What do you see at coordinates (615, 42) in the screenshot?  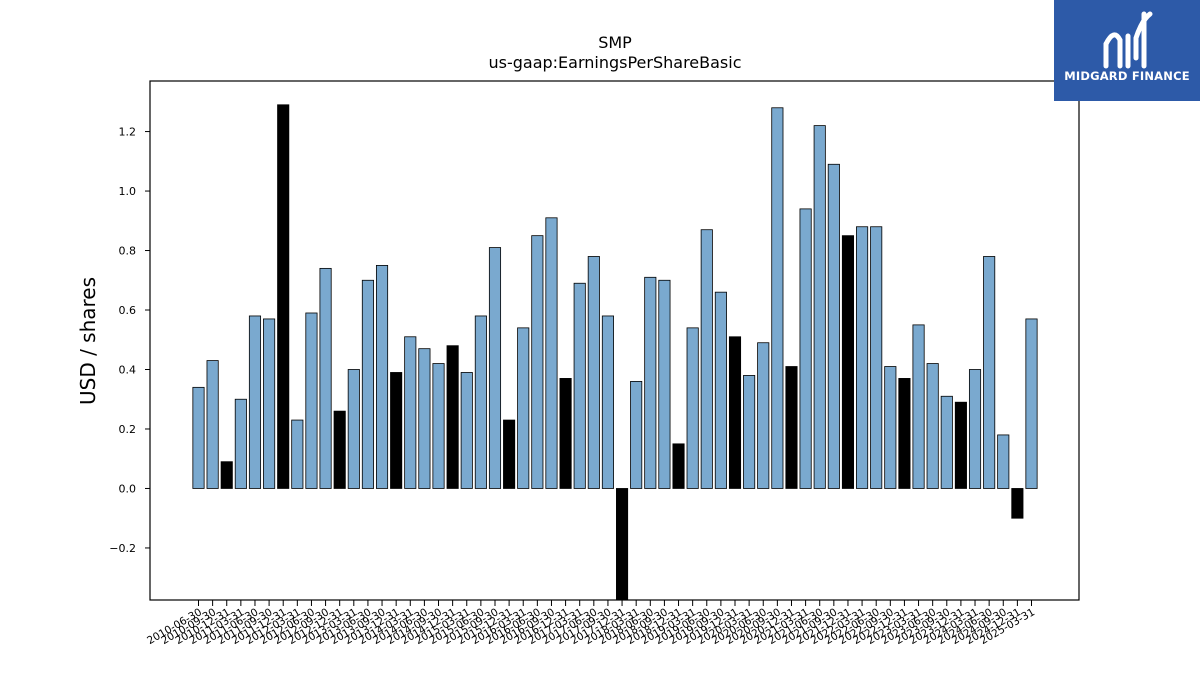 I see `chart-title: SMP` at bounding box center [615, 42].